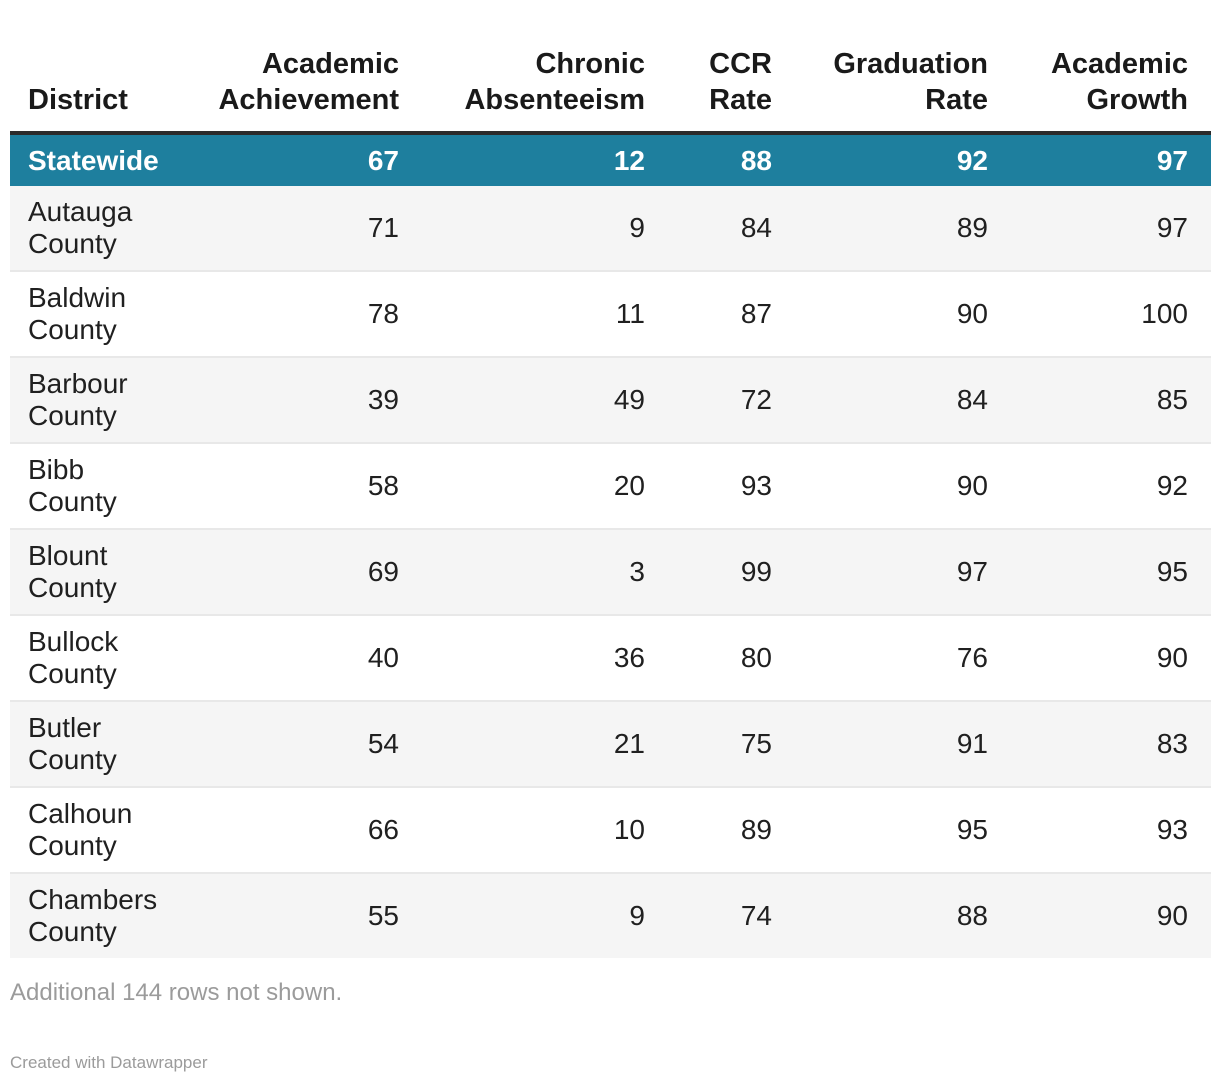 The width and height of the screenshot is (1220, 1090). What do you see at coordinates (1111, 743) in the screenshot?
I see `value-cell: 83` at bounding box center [1111, 743].